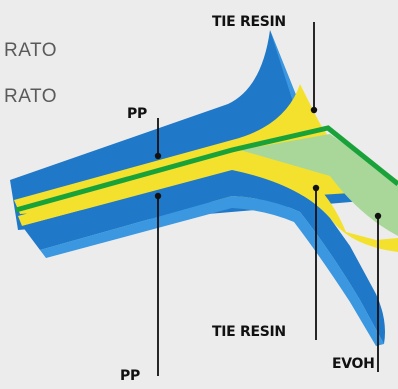 This screenshot has height=389, width=398. Describe the element at coordinates (158, 196) in the screenshot. I see `dot-pp-bottom` at that location.